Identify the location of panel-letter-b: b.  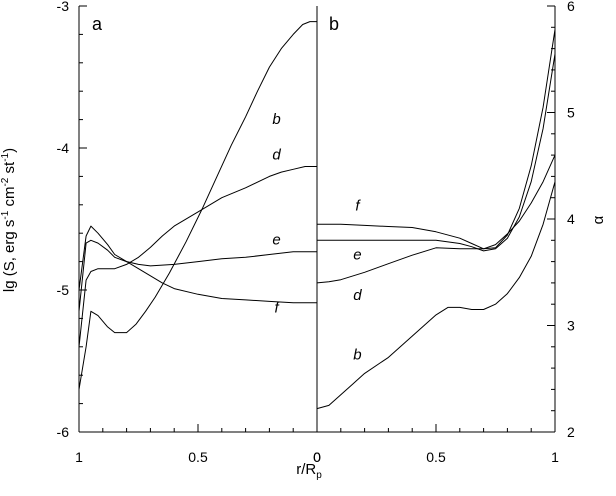
(334, 24).